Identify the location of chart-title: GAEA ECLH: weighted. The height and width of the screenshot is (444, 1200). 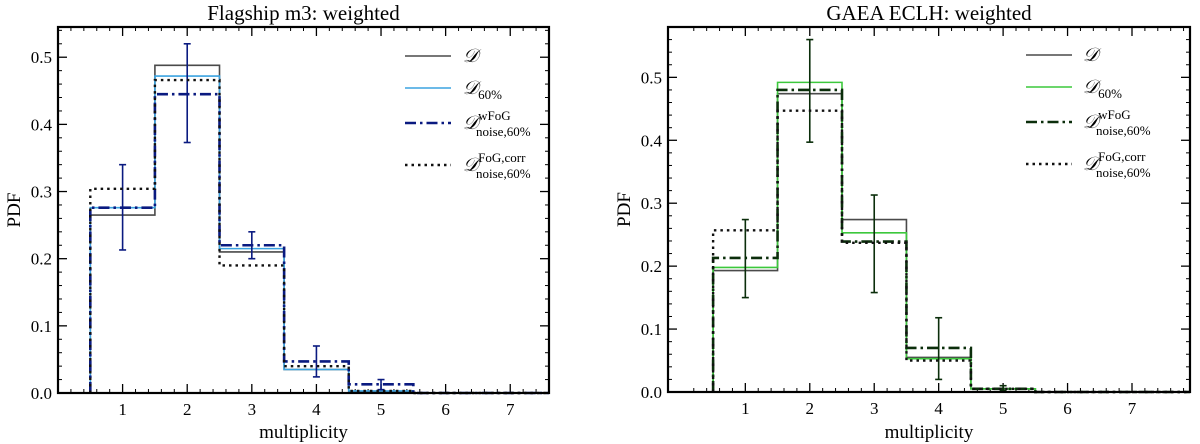
(929, 13).